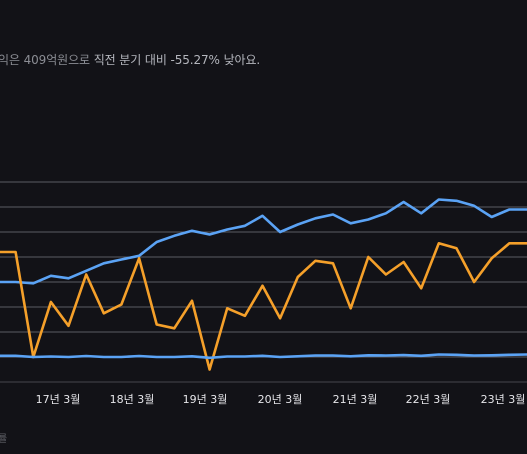 Image resolution: width=527 pixels, height=454 pixels. I want to click on source-note: 률, so click(4, 439).